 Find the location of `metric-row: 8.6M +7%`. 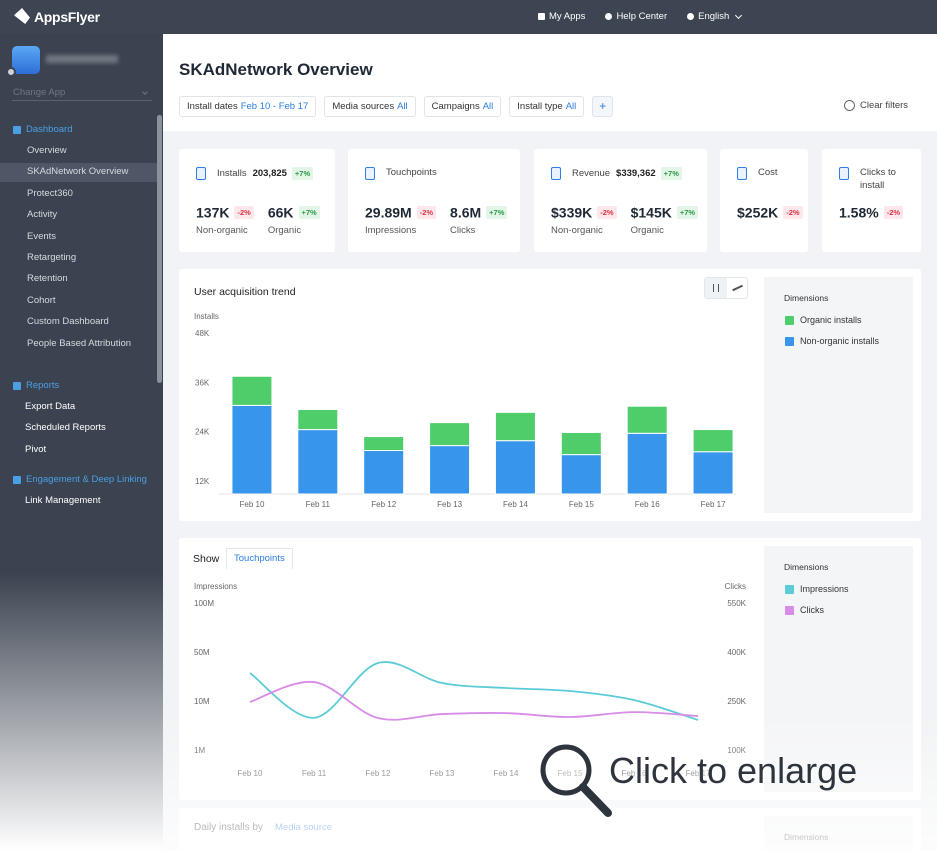

metric-row: 8.6M +7% is located at coordinates (479, 212).